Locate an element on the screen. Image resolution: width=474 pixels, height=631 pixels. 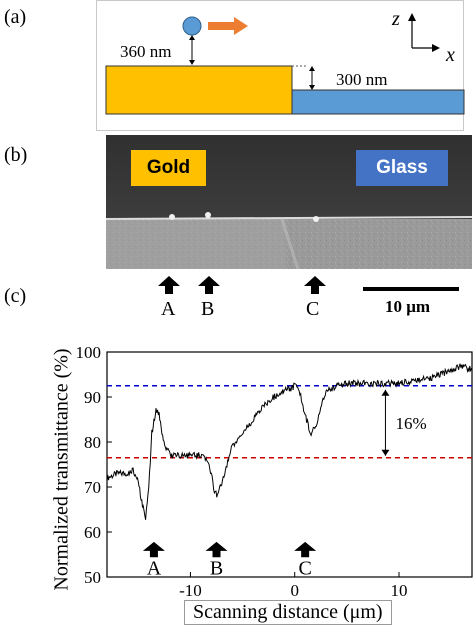
y-tick-label: 100 is located at coordinates (89, 352).